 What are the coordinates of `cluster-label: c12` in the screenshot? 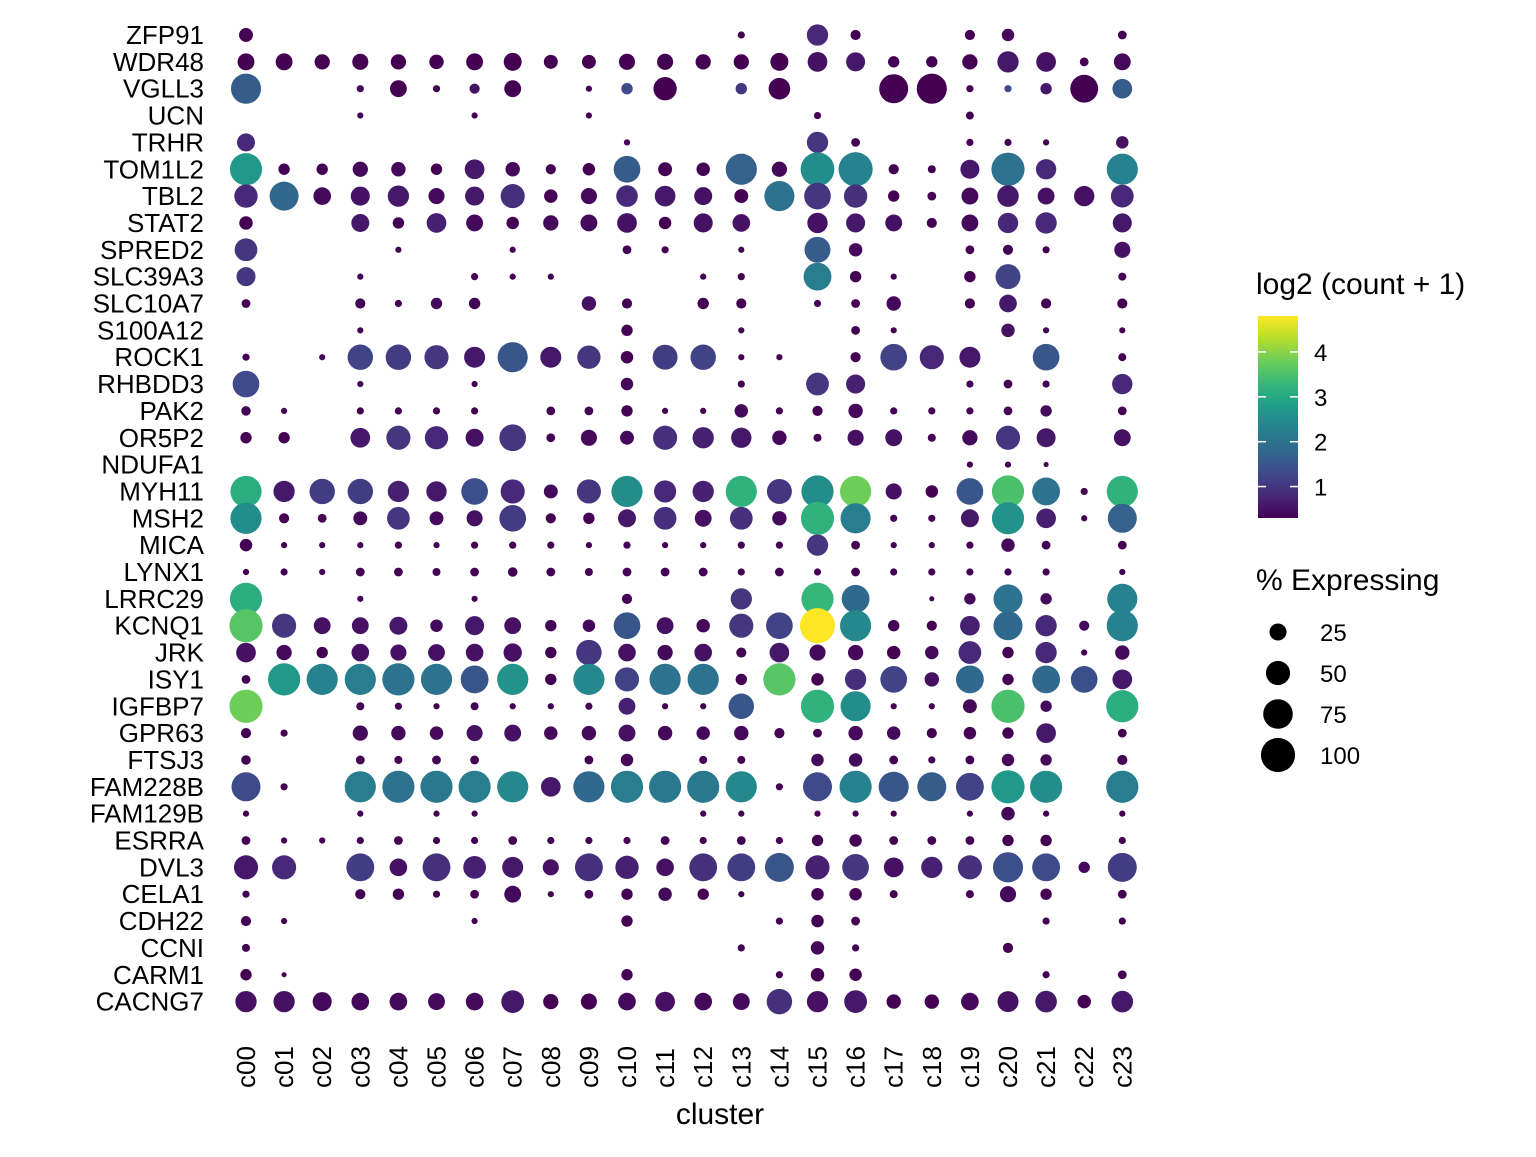 It's located at (703, 1067).